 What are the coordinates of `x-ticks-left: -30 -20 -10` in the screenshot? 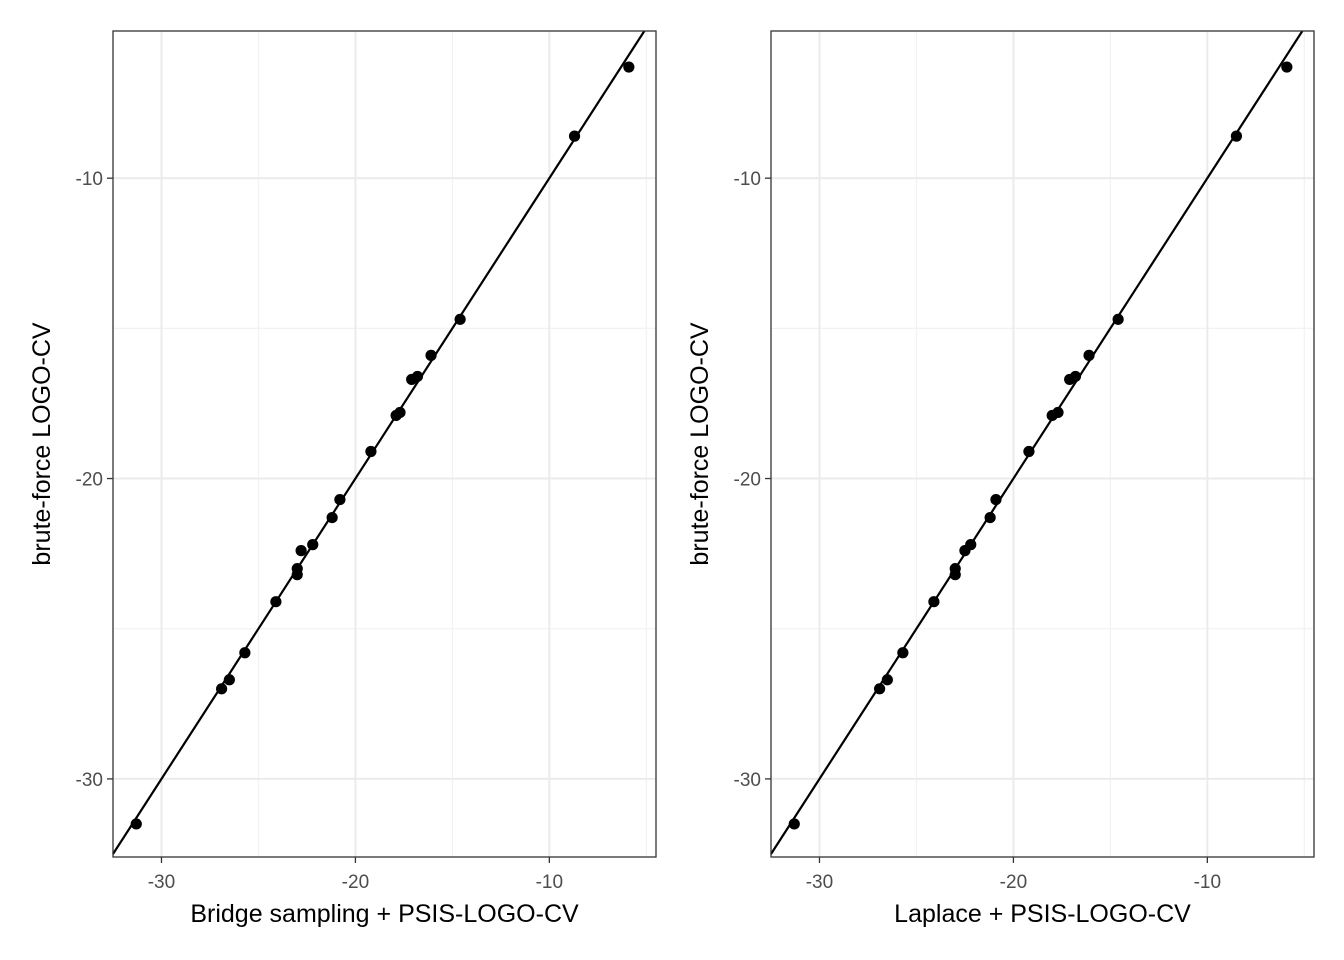 It's located at (355, 875).